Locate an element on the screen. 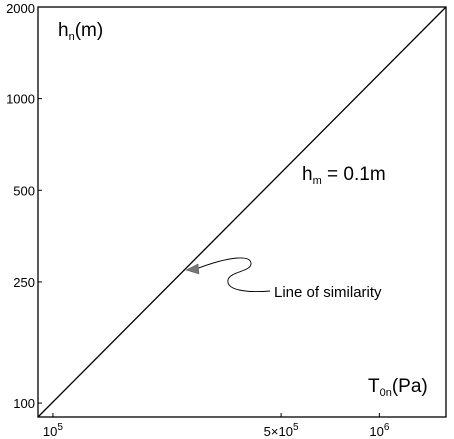  x-tick-label: 5×10⁵ is located at coordinates (281, 430).